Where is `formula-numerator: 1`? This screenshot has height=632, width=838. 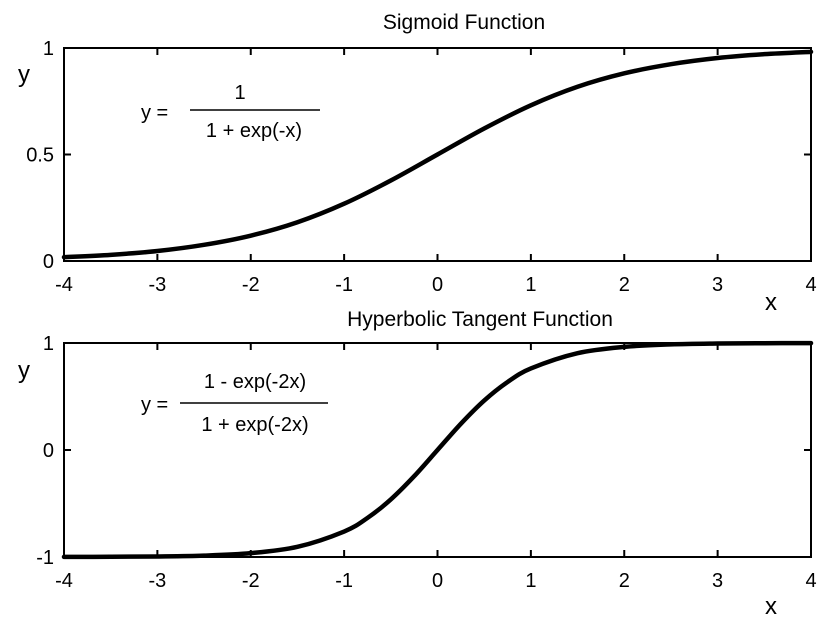
formula-numerator: 1 is located at coordinates (239, 93).